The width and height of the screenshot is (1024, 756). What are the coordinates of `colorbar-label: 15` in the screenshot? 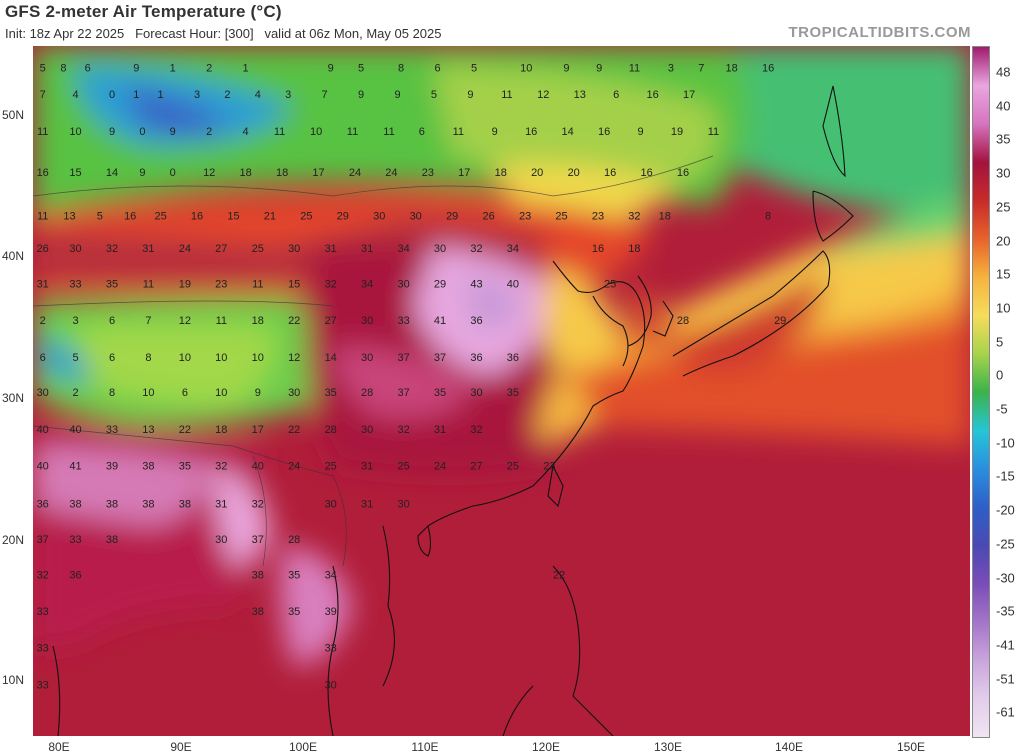 It's located at (1003, 274).